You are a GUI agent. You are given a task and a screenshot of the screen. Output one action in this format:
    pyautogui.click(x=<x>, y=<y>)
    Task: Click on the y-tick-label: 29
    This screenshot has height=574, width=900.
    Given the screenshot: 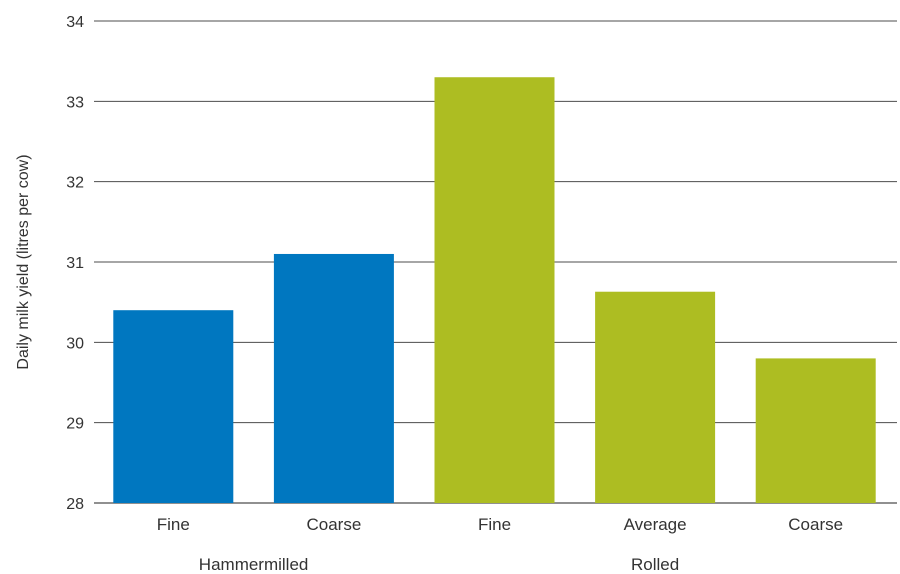 What is the action you would take?
    pyautogui.click(x=75, y=424)
    